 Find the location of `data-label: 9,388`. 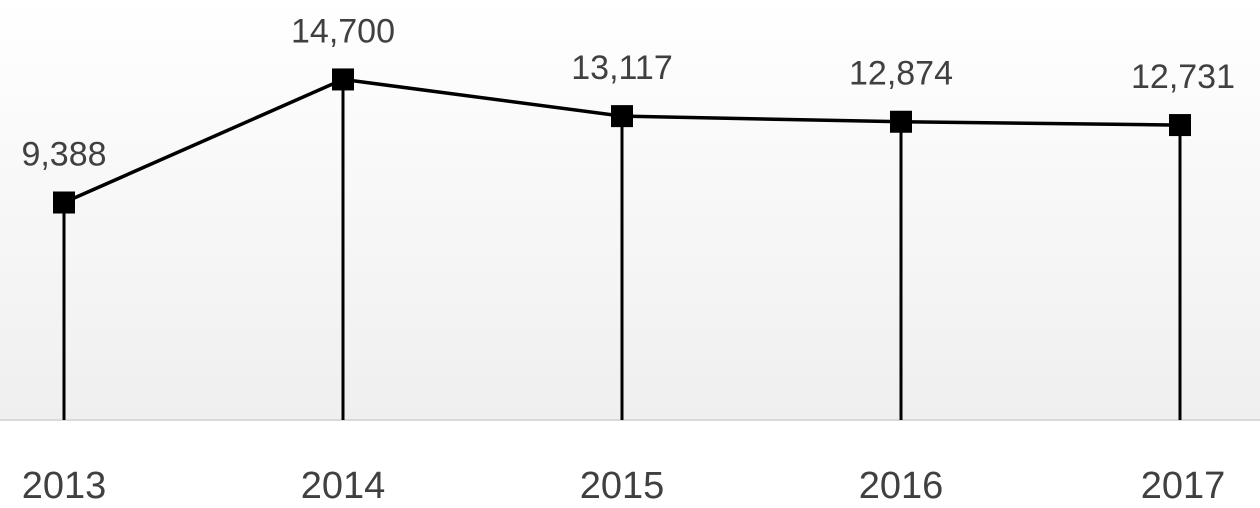

data-label: 9,388 is located at coordinates (63, 154).